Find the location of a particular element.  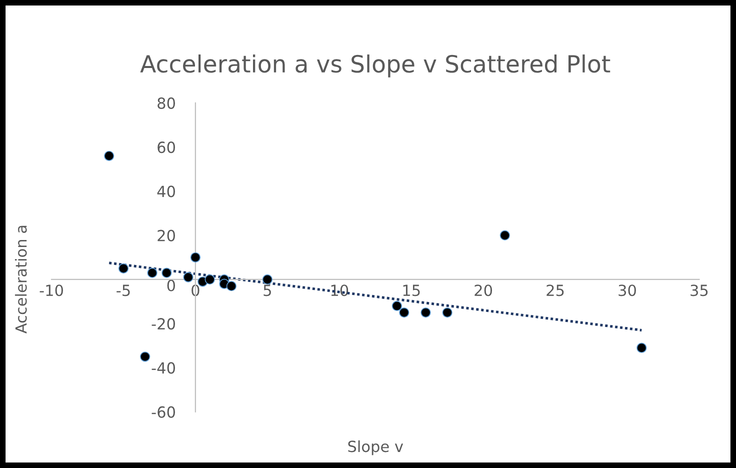

x-tick-label: 5 is located at coordinates (267, 290).